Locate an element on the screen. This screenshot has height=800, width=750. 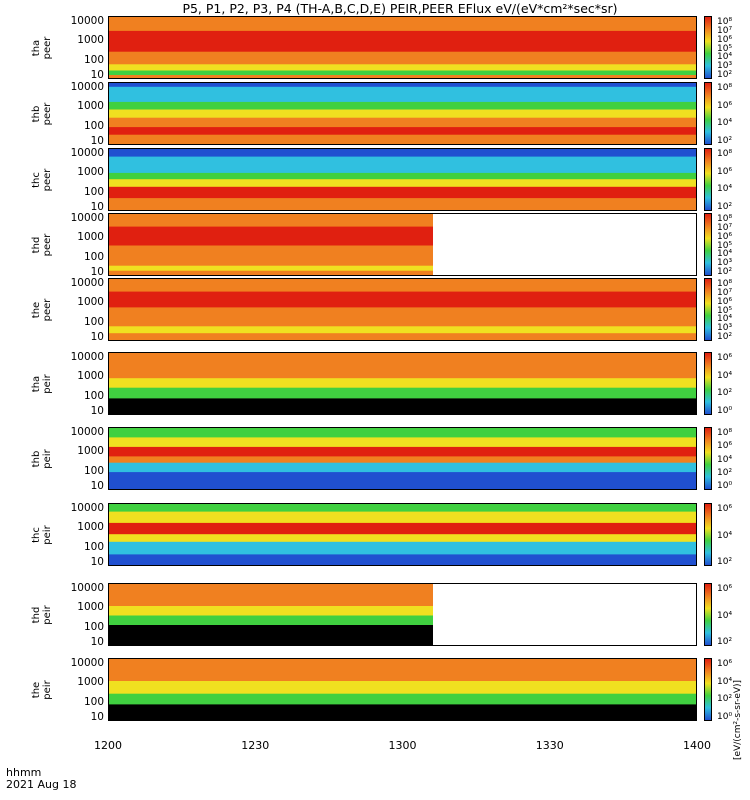
spectrogram-tha-peer is located at coordinates (402, 47).